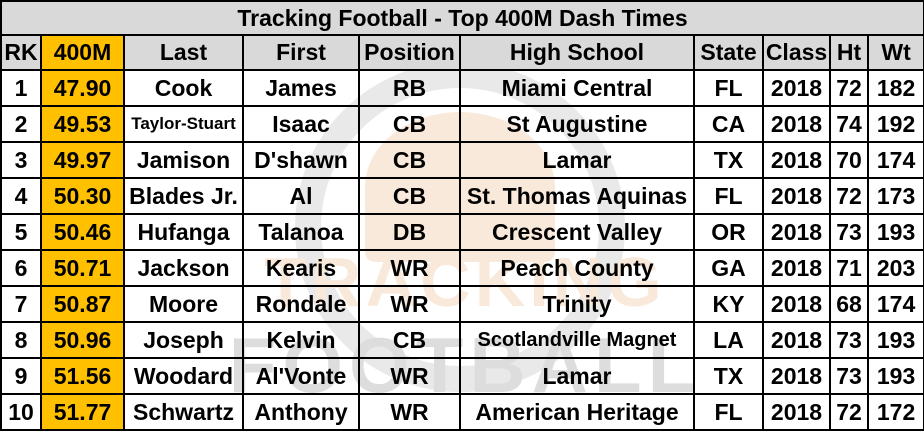 Image resolution: width=924 pixels, height=432 pixels. What do you see at coordinates (728, 232) in the screenshot?
I see `cell-state: OR` at bounding box center [728, 232].